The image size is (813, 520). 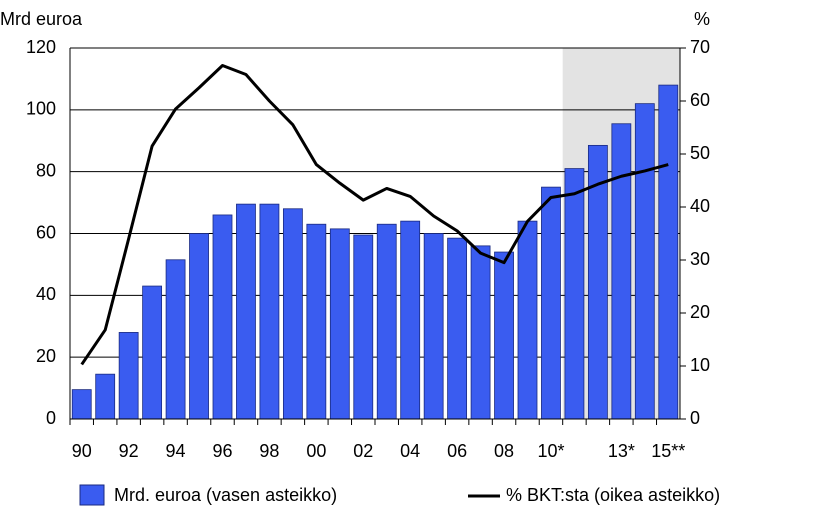 What do you see at coordinates (46, 356) in the screenshot?
I see `y-tick-label: 20` at bounding box center [46, 356].